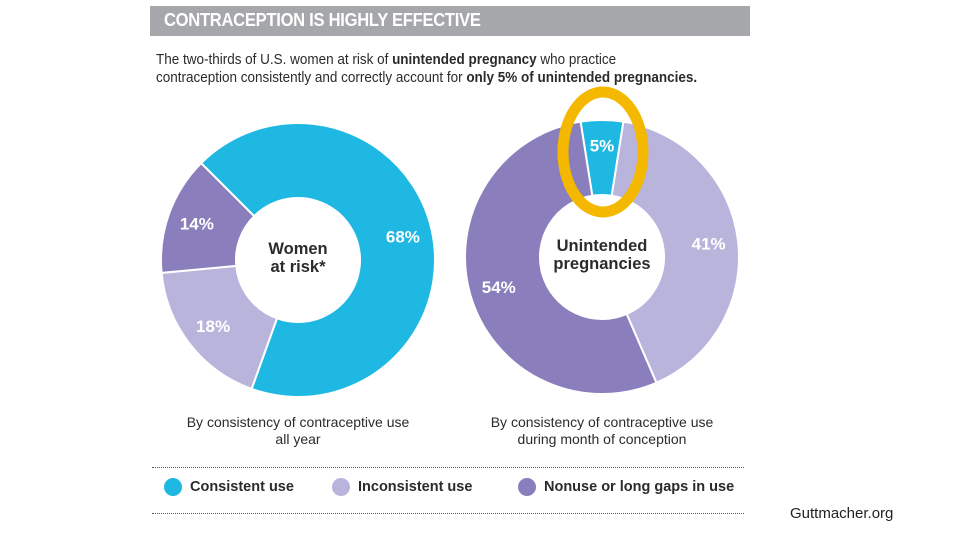  Describe the element at coordinates (464, 60) in the screenshot. I see `subtitle-emphasis: unintended pregnancy` at that location.